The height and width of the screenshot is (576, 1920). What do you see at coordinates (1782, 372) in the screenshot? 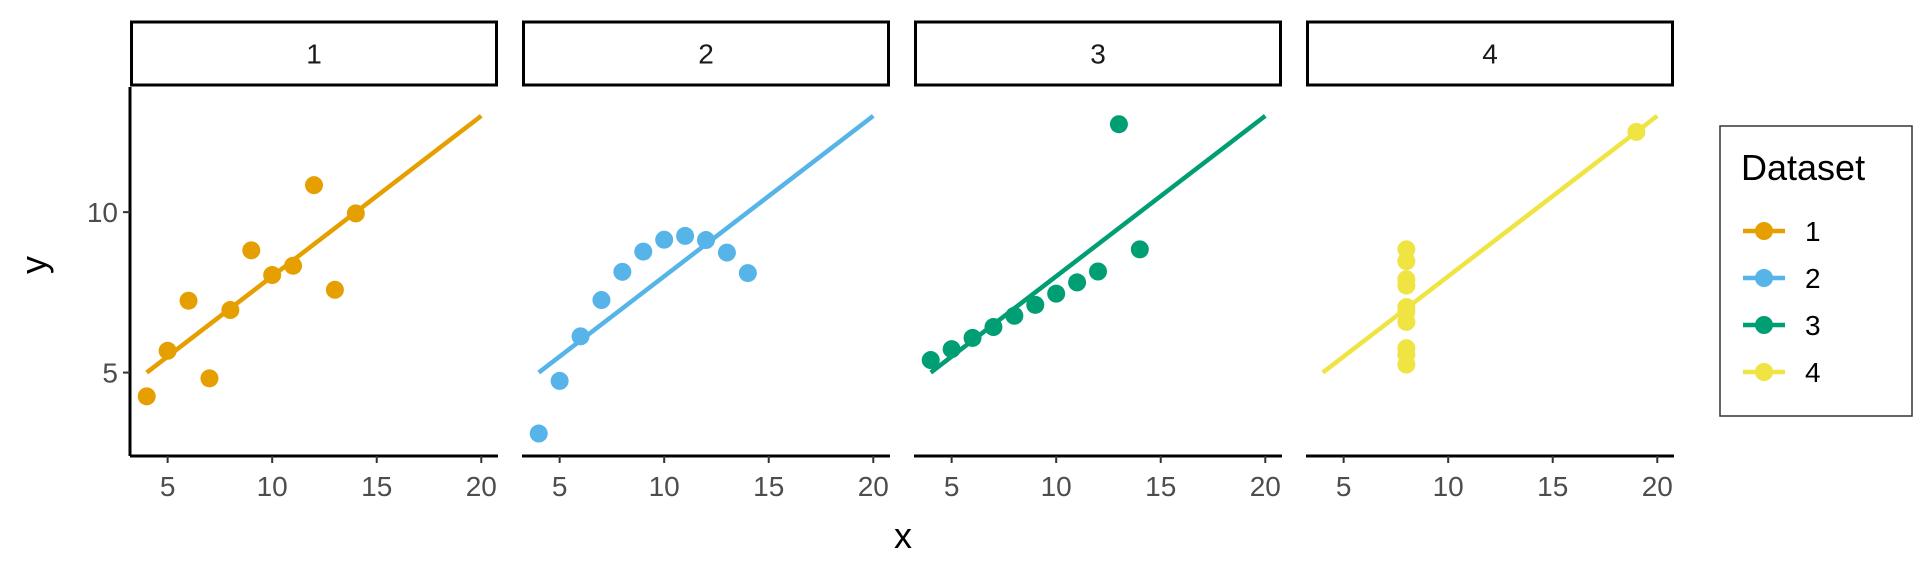
I see `legend-item-4: 4` at bounding box center [1782, 372].